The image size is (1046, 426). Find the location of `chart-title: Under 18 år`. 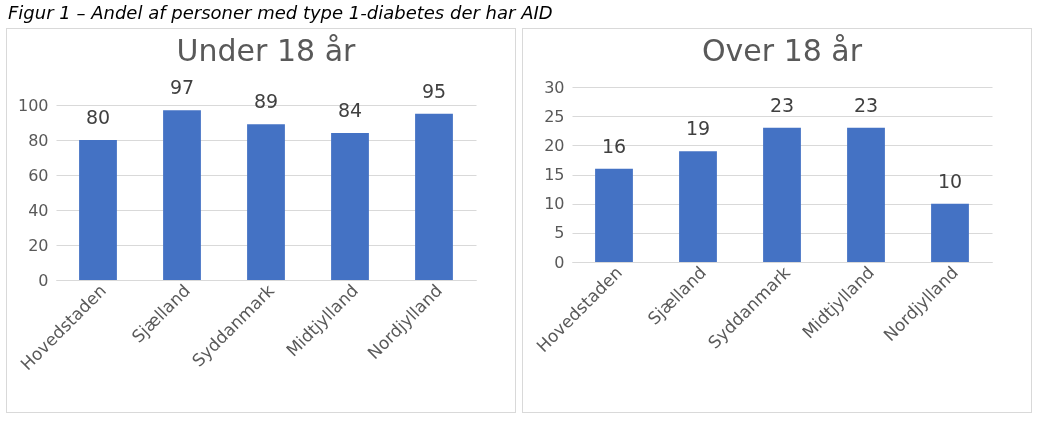

chart-title: Under 18 år is located at coordinates (266, 51).